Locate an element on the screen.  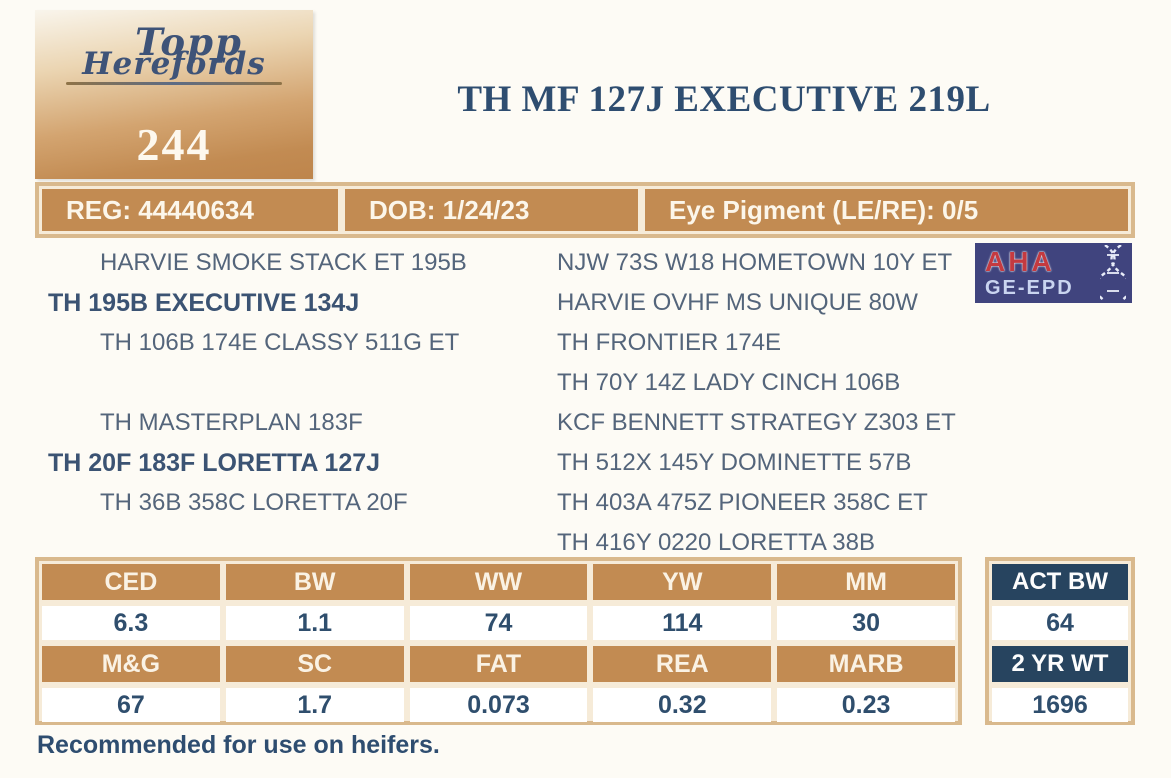
epd-value-mm: 30 is located at coordinates (866, 623).